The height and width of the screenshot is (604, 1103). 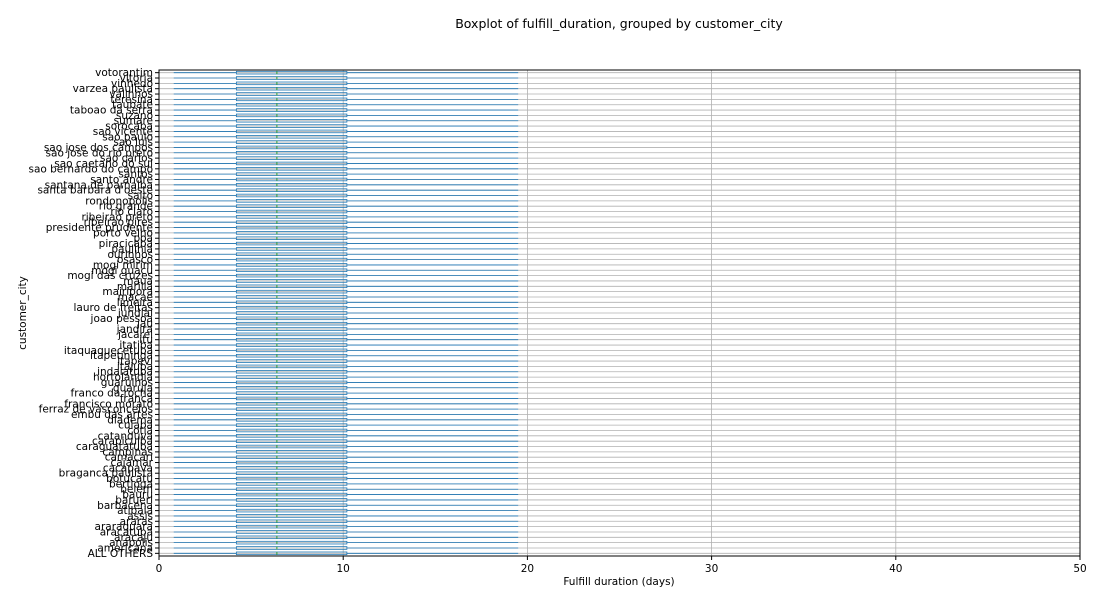 I want to click on y-tick-label: itapevi, so click(x=135, y=362).